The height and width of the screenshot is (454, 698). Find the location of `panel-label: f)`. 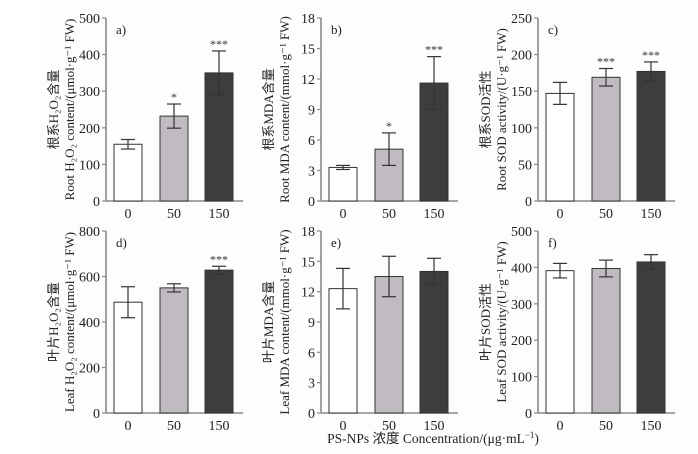

panel-label: f) is located at coordinates (552, 242).